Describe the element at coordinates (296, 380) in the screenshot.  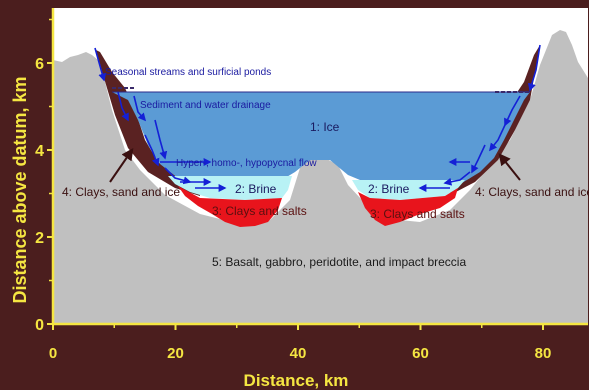
I see `x-axis-title: Distance, km` at that location.